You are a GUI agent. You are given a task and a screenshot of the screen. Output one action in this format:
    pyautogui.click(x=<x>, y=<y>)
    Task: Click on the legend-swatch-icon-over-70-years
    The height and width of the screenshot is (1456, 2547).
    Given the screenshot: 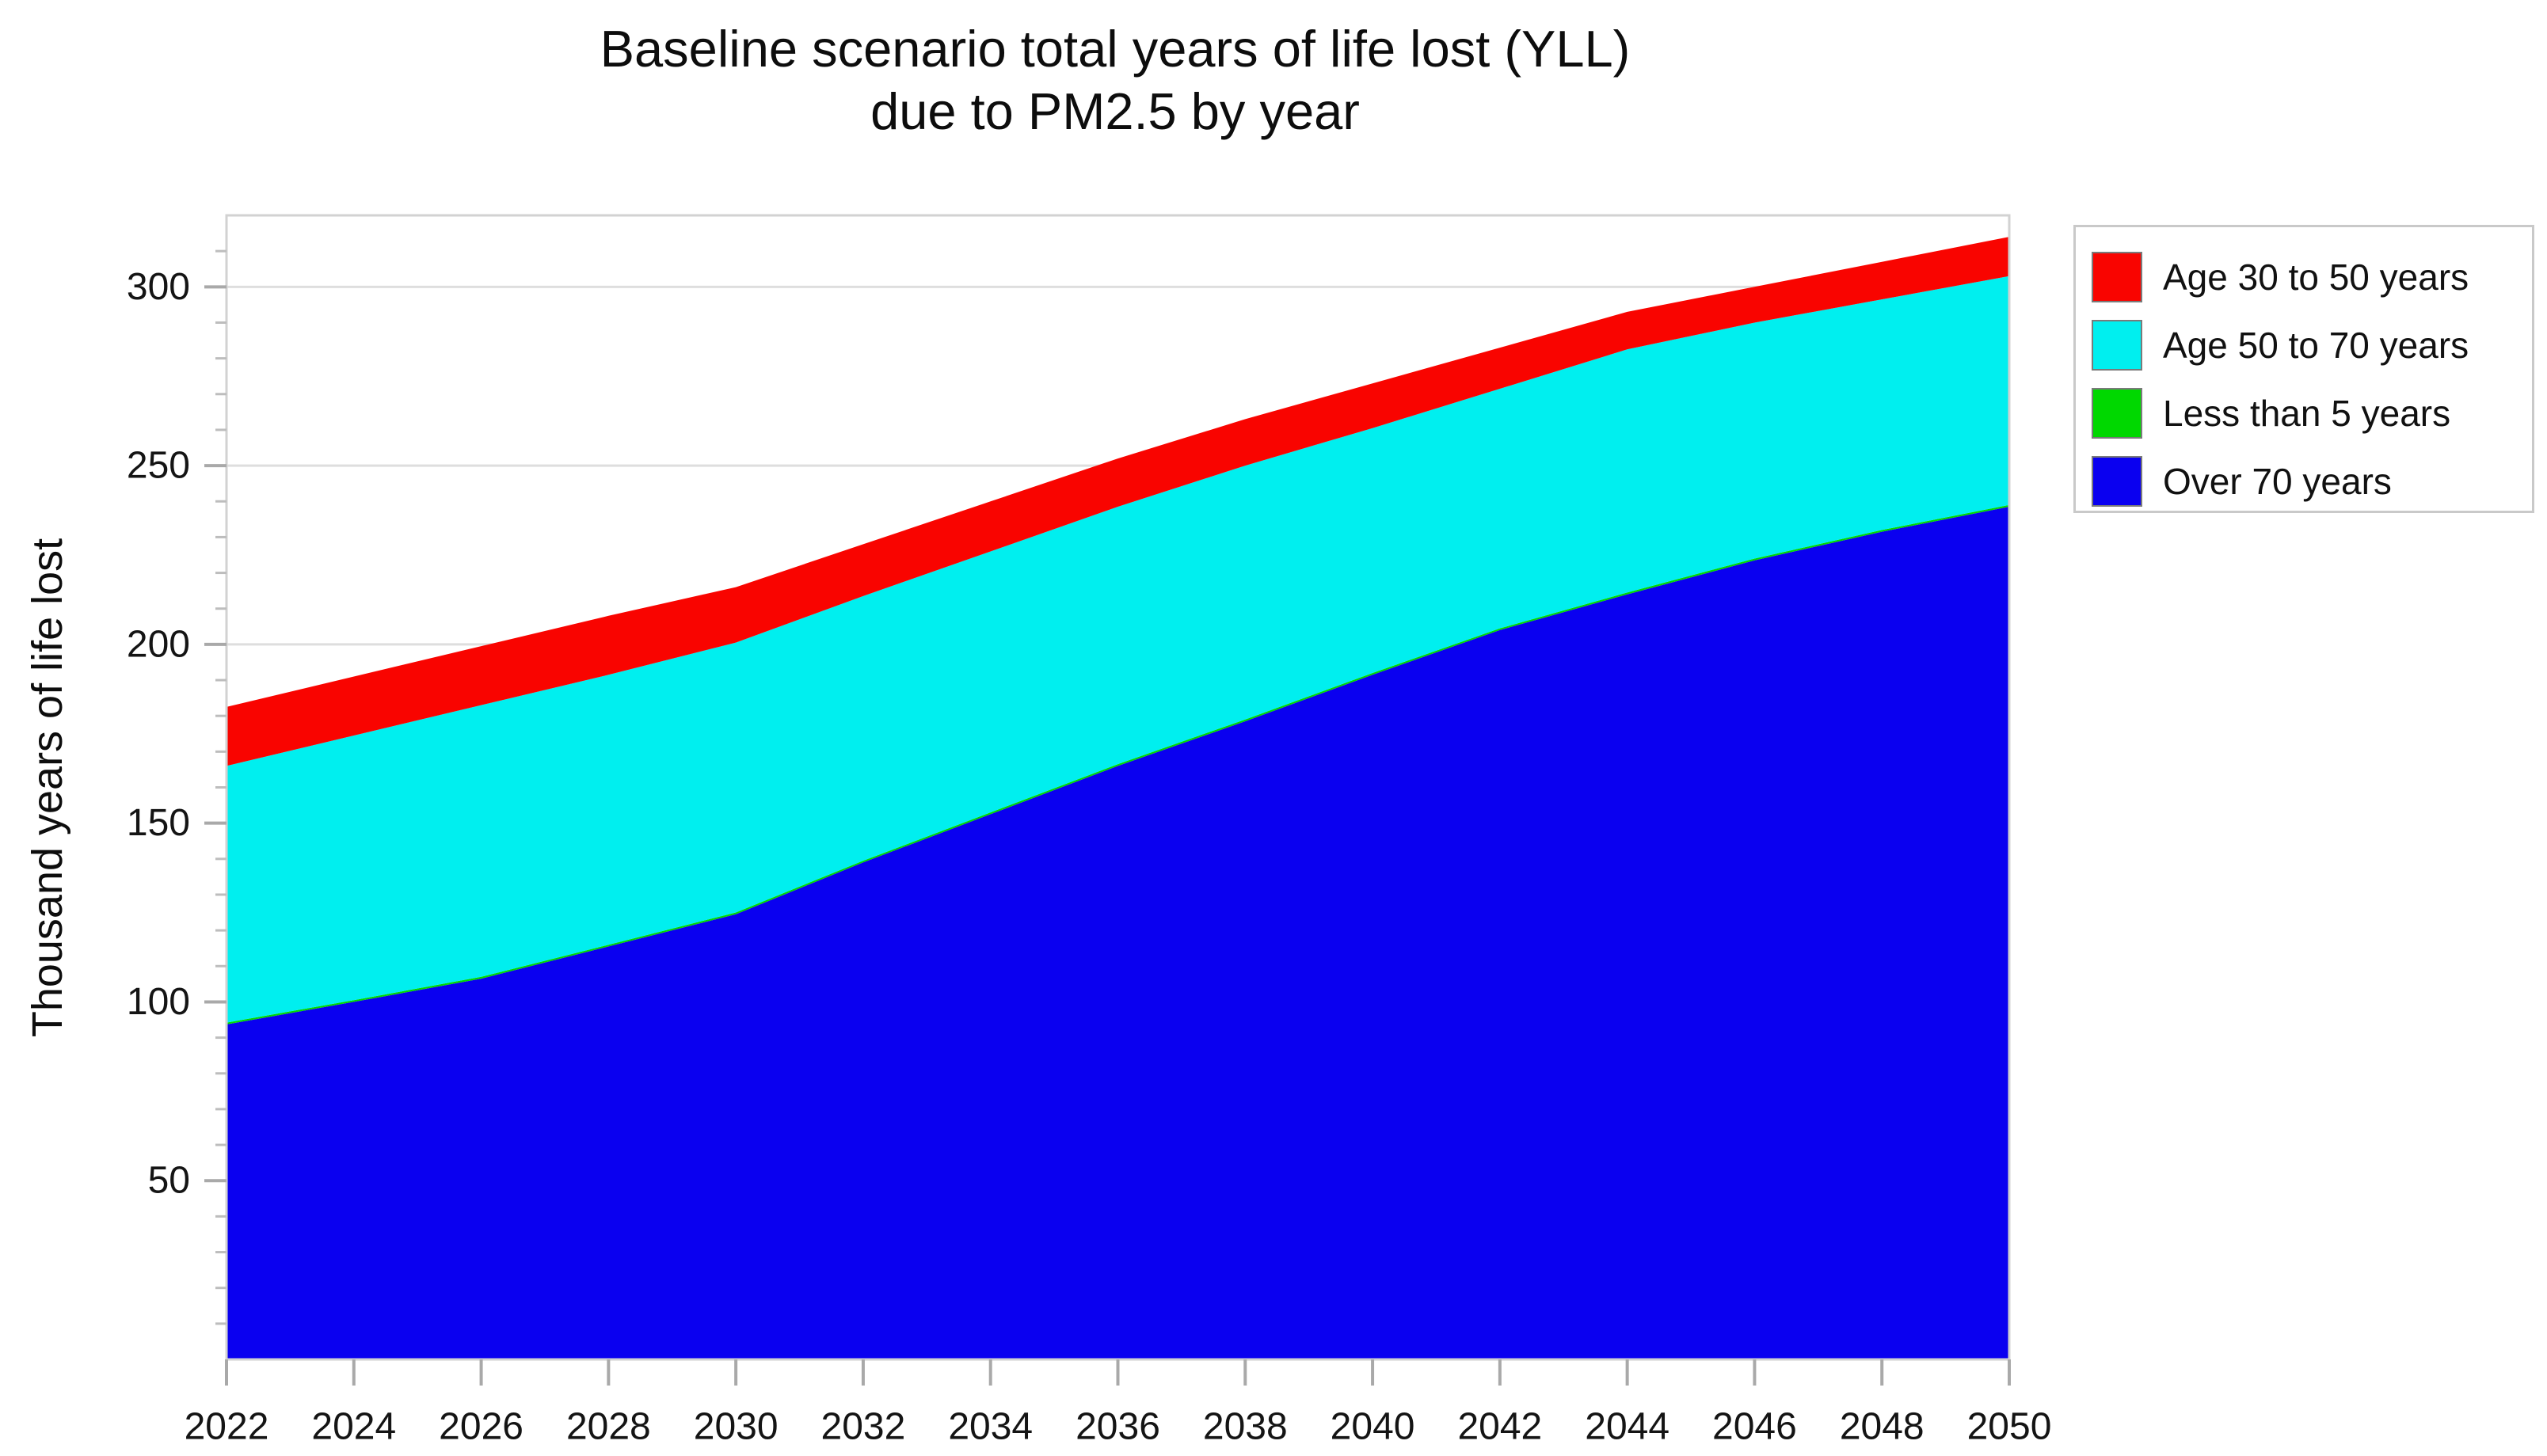 What is the action you would take?
    pyautogui.click(x=2117, y=481)
    